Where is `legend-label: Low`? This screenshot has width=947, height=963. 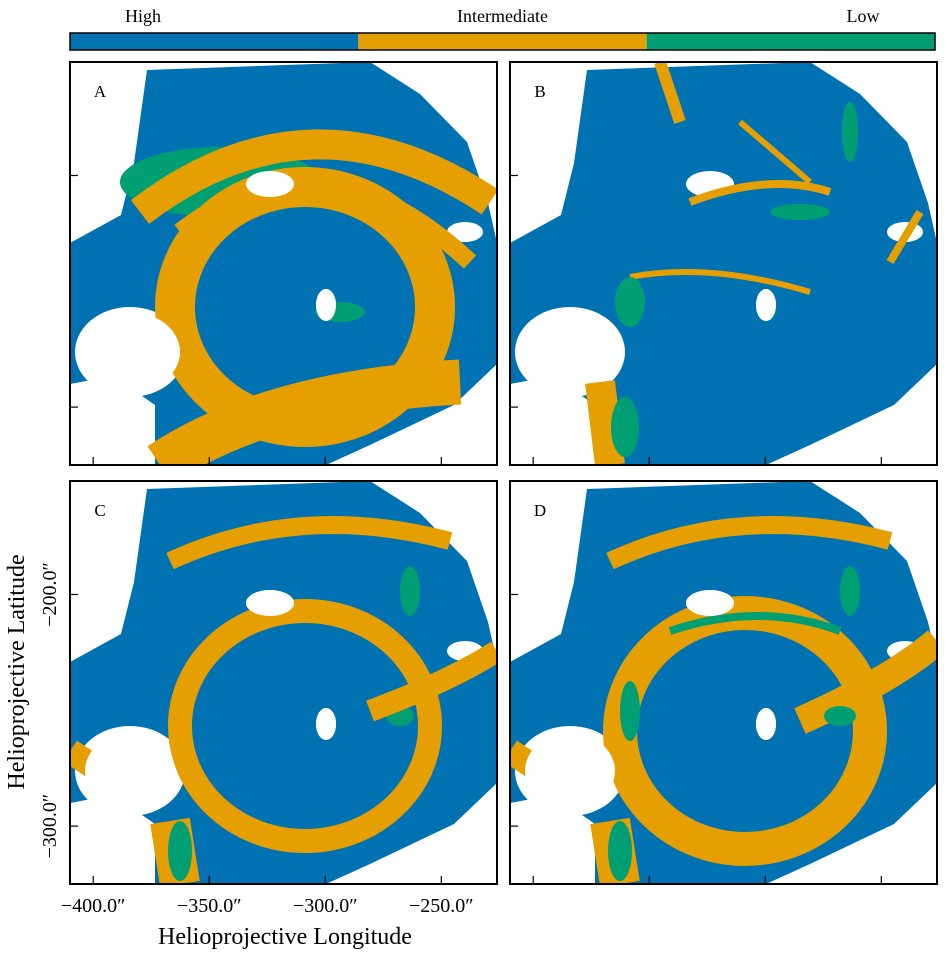
legend-label: Low is located at coordinates (863, 16).